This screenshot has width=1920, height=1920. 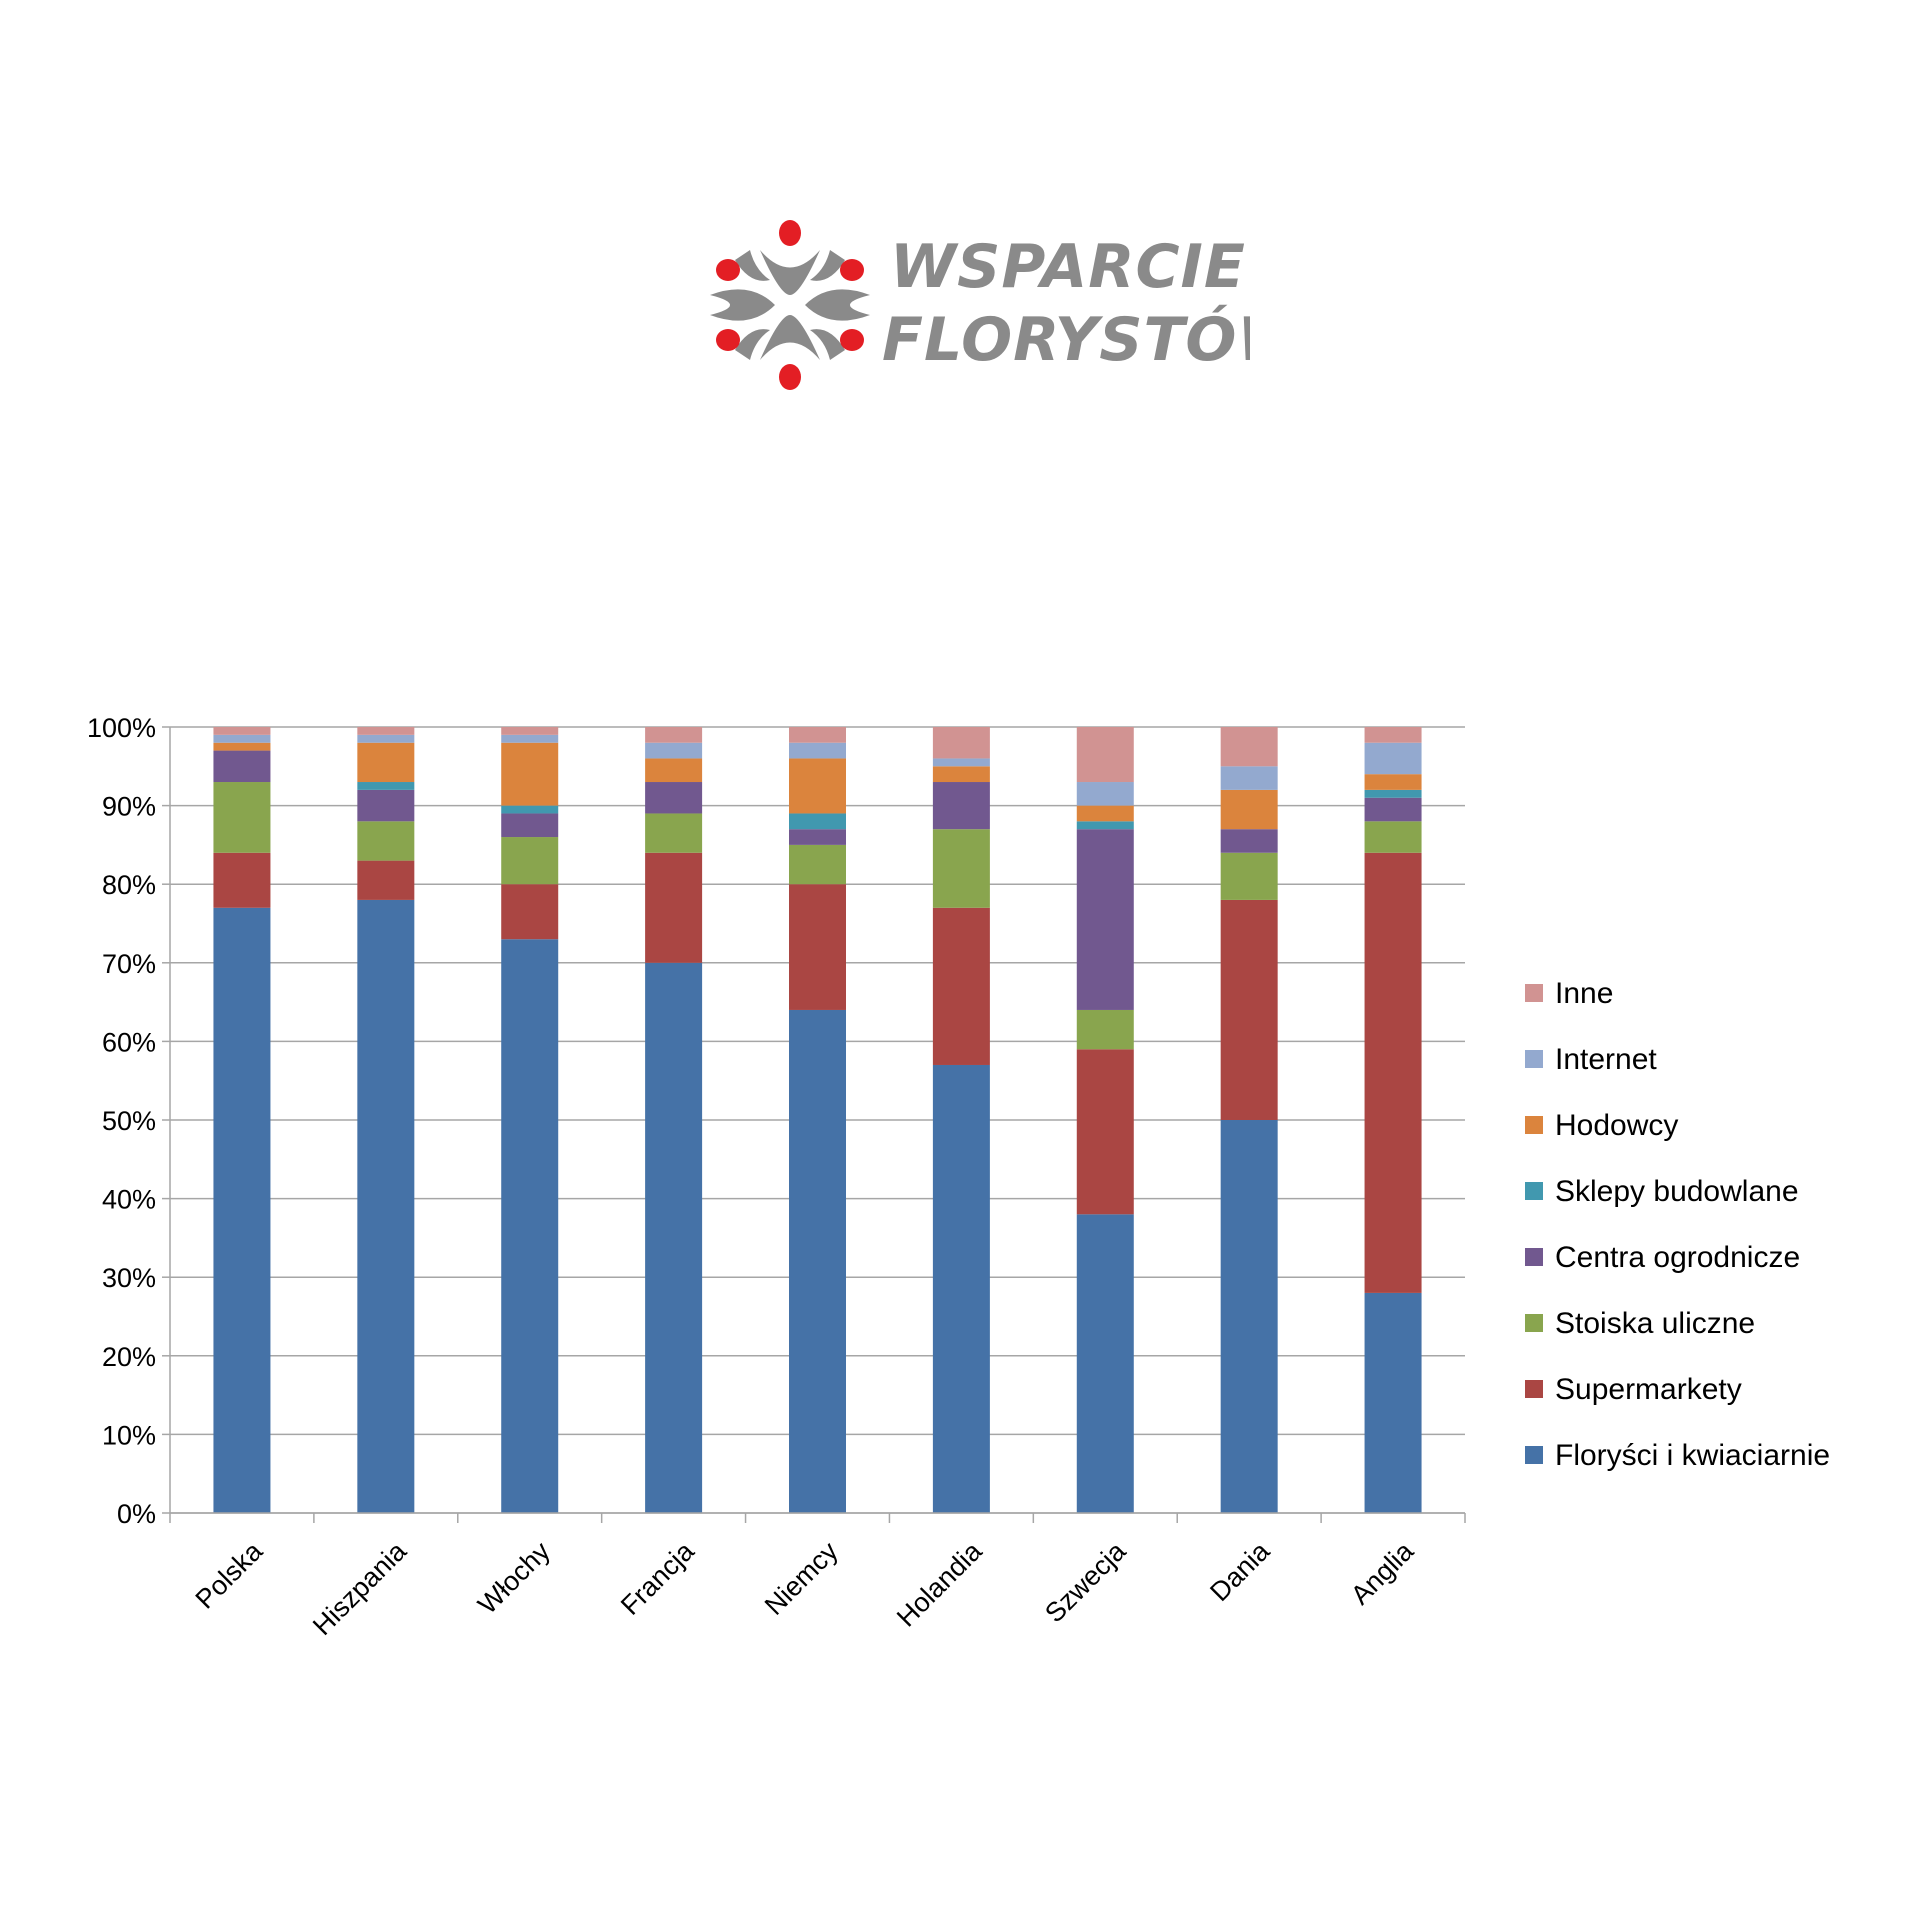 What do you see at coordinates (229, 1574) in the screenshot?
I see `x-tick-label: Polska` at bounding box center [229, 1574].